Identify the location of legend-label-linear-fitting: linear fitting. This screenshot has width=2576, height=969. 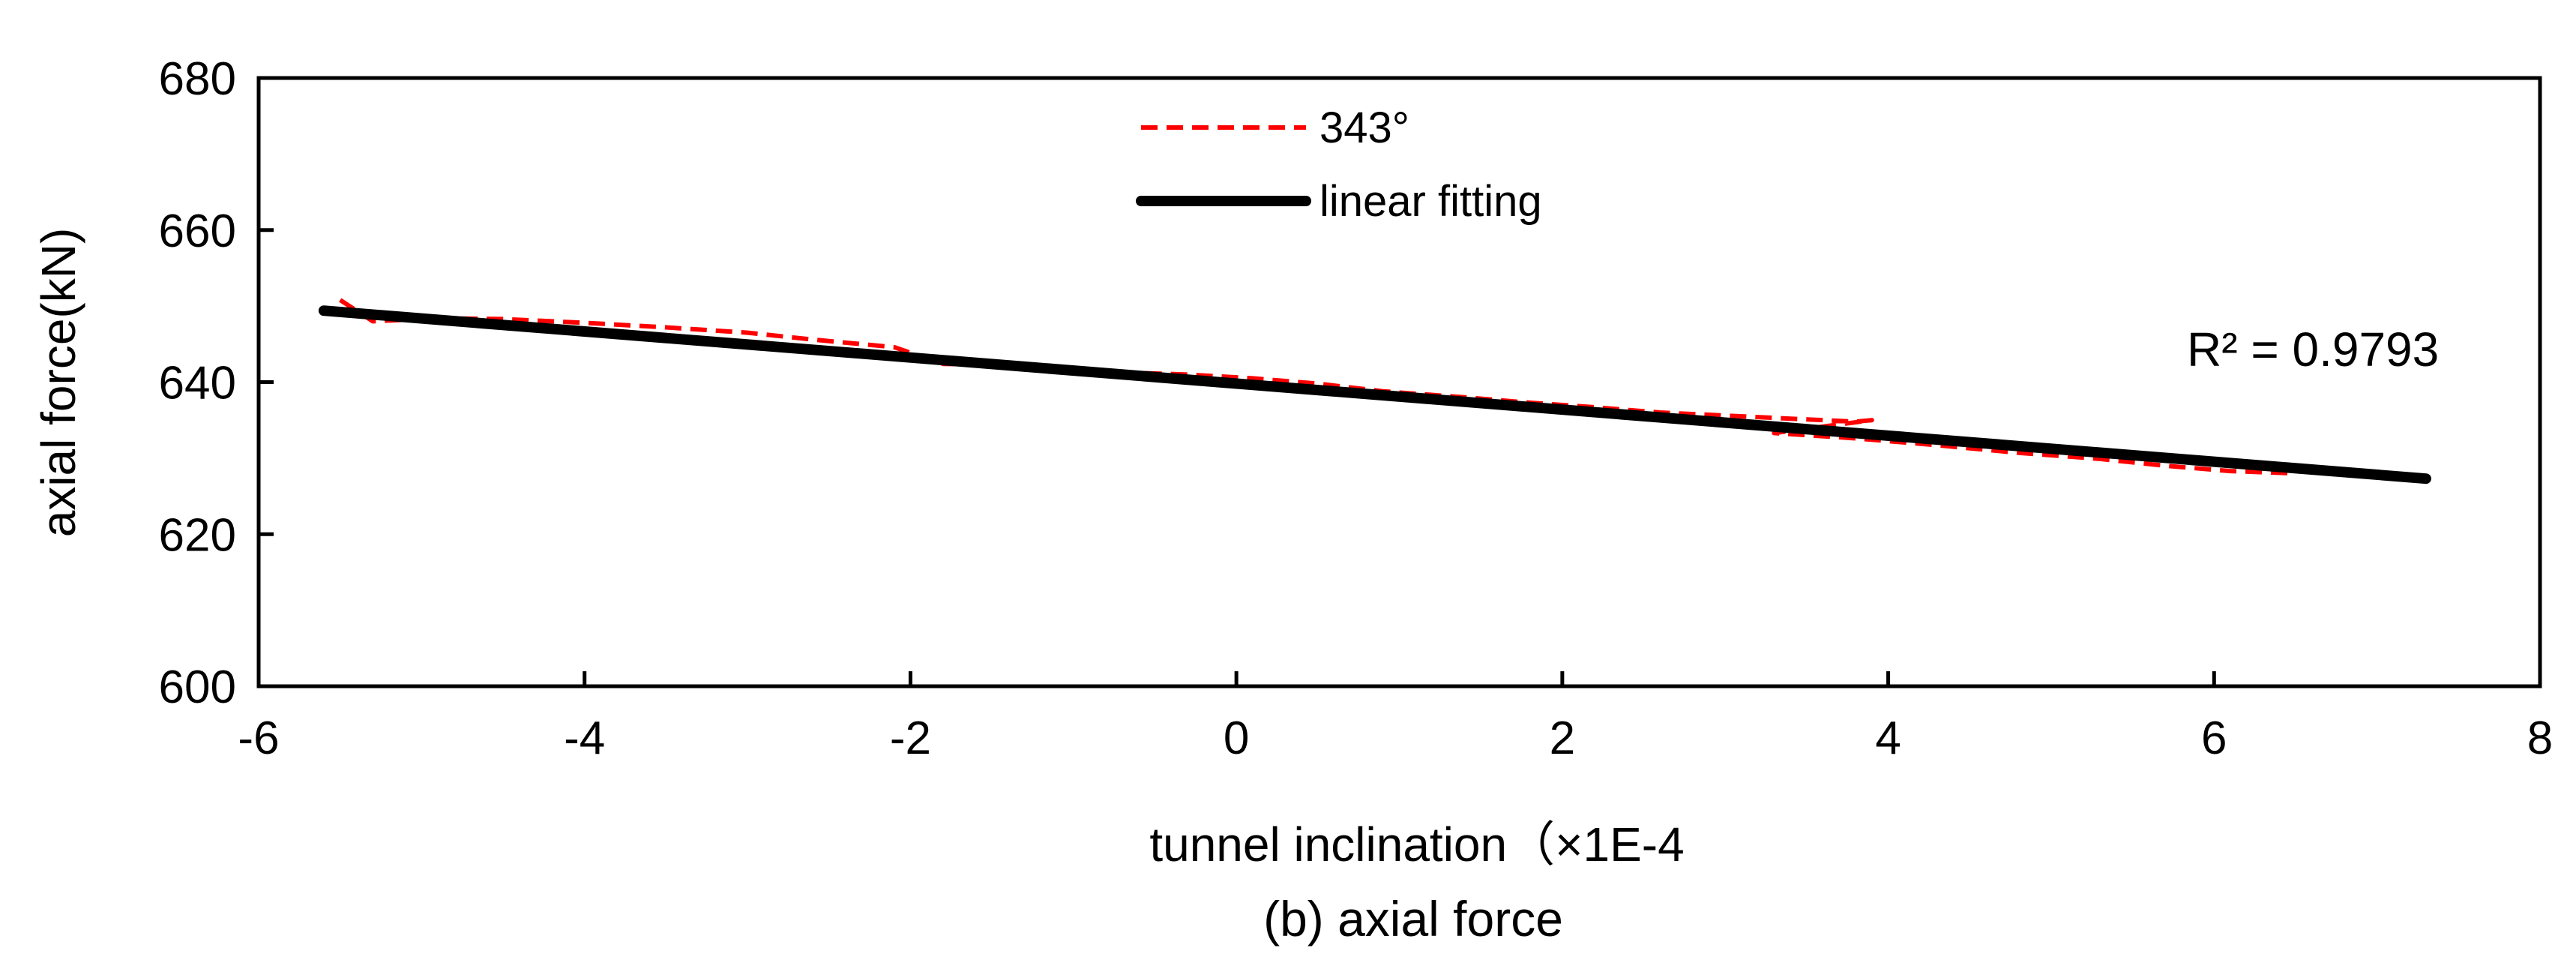
(1431, 201).